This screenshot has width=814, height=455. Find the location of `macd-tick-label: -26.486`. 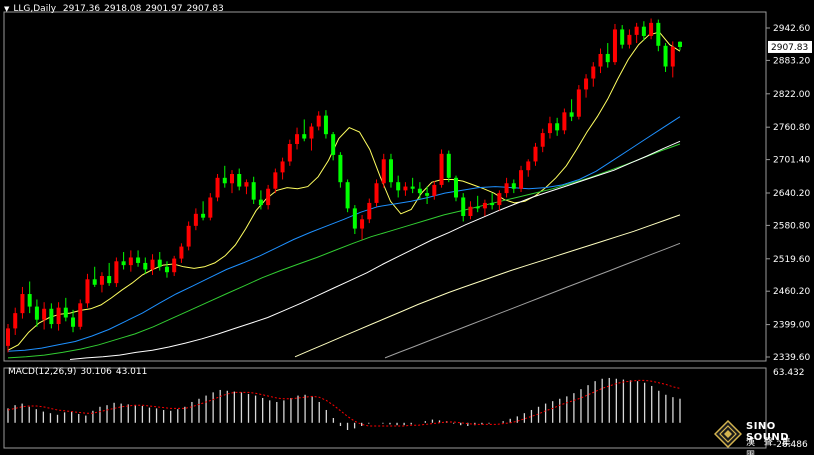

macd-tick-label: -26.486 is located at coordinates (790, 445).